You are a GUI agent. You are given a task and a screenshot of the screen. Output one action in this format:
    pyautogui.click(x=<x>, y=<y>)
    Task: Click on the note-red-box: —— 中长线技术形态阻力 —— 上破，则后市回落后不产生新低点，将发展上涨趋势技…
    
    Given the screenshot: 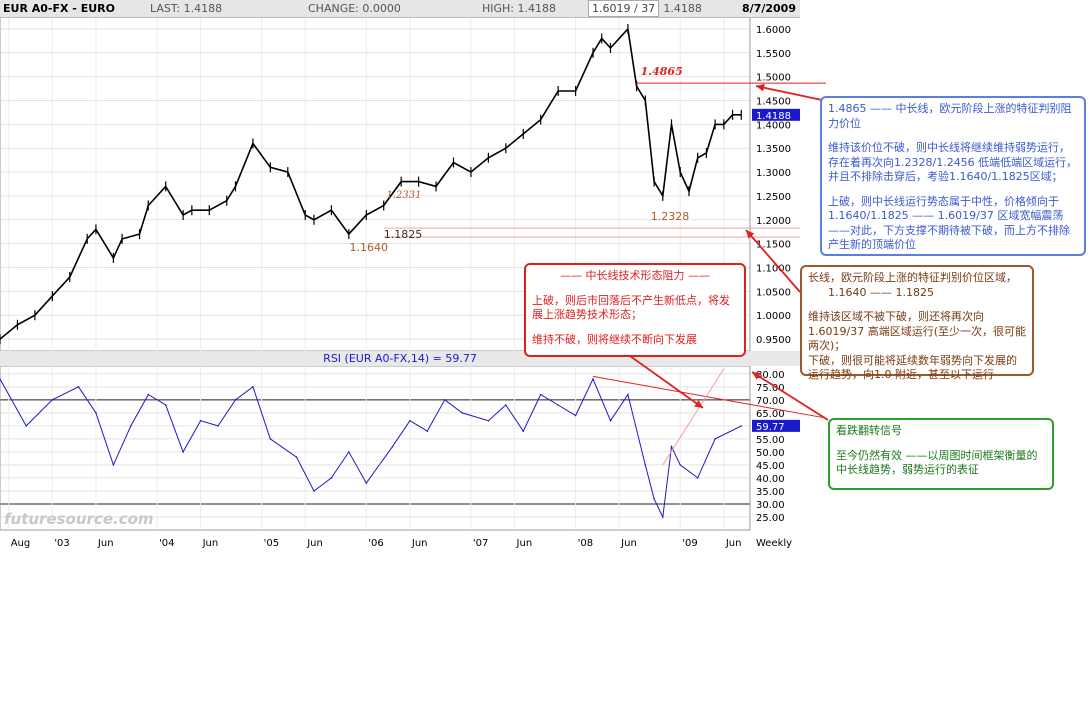 What is the action you would take?
    pyautogui.click(x=635, y=310)
    